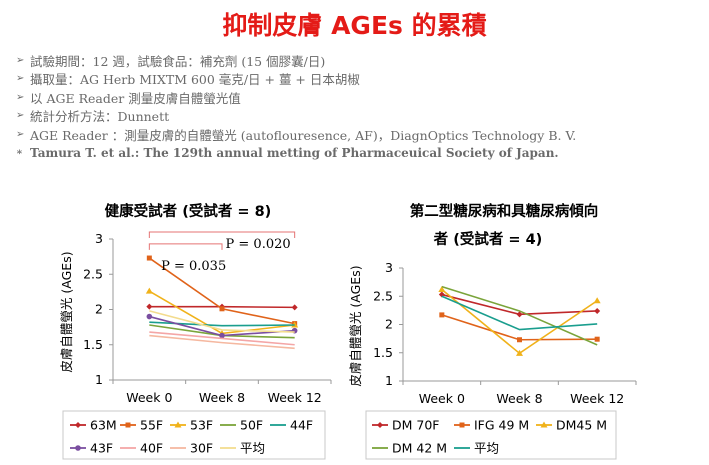 Image resolution: width=709 pixels, height=465 pixels. Describe the element at coordinates (361, 60) in the screenshot. I see `bullet-item: ➢ 試驗期間：12 週，試驗食品：補充劑 (15 個膠囊/日)` at that location.